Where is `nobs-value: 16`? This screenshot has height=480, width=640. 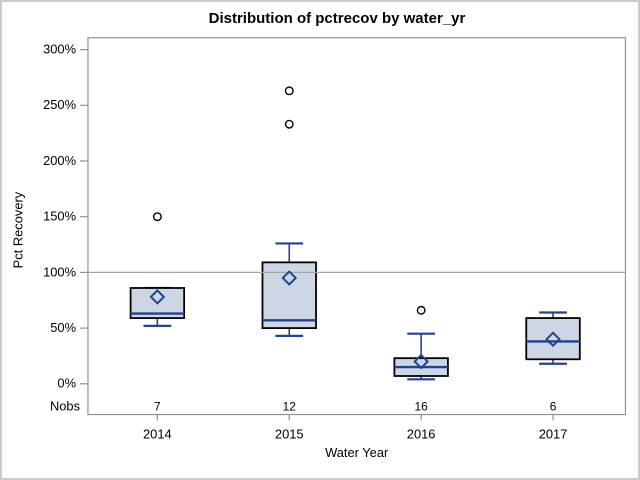
nobs-value: 16 is located at coordinates (422, 407).